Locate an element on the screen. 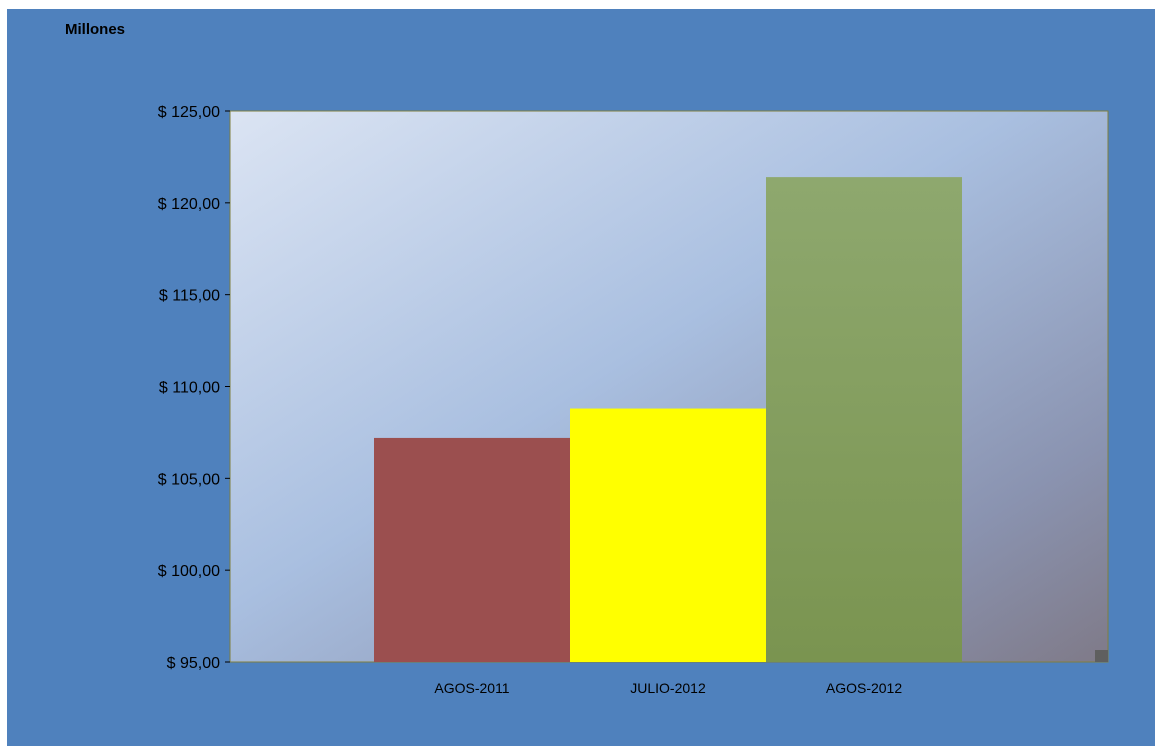  x-tick-label: AGOS-2011 is located at coordinates (471, 688).